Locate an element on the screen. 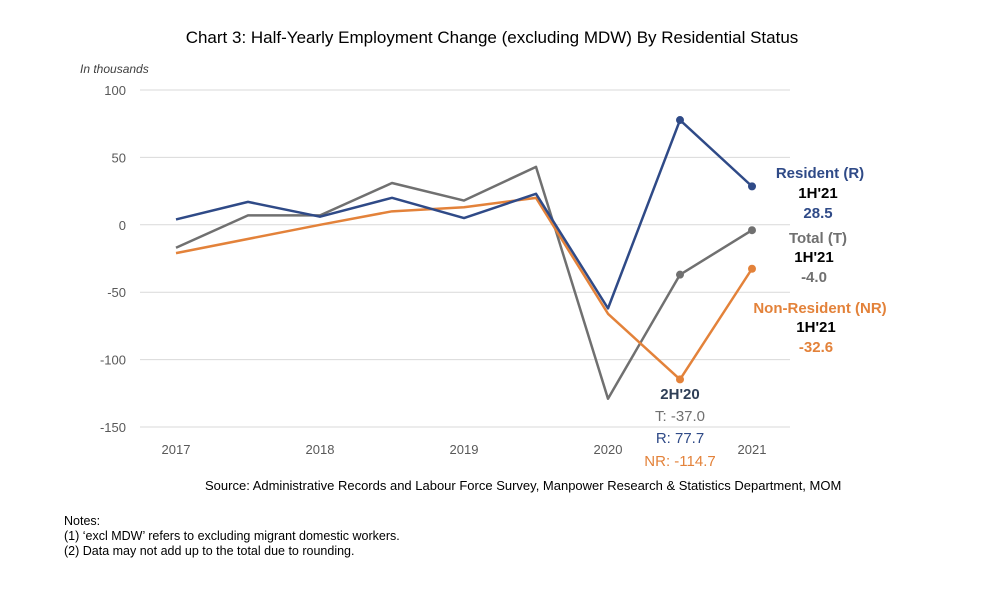  h2-20-resident-label: R: 77.7 is located at coordinates (680, 438).